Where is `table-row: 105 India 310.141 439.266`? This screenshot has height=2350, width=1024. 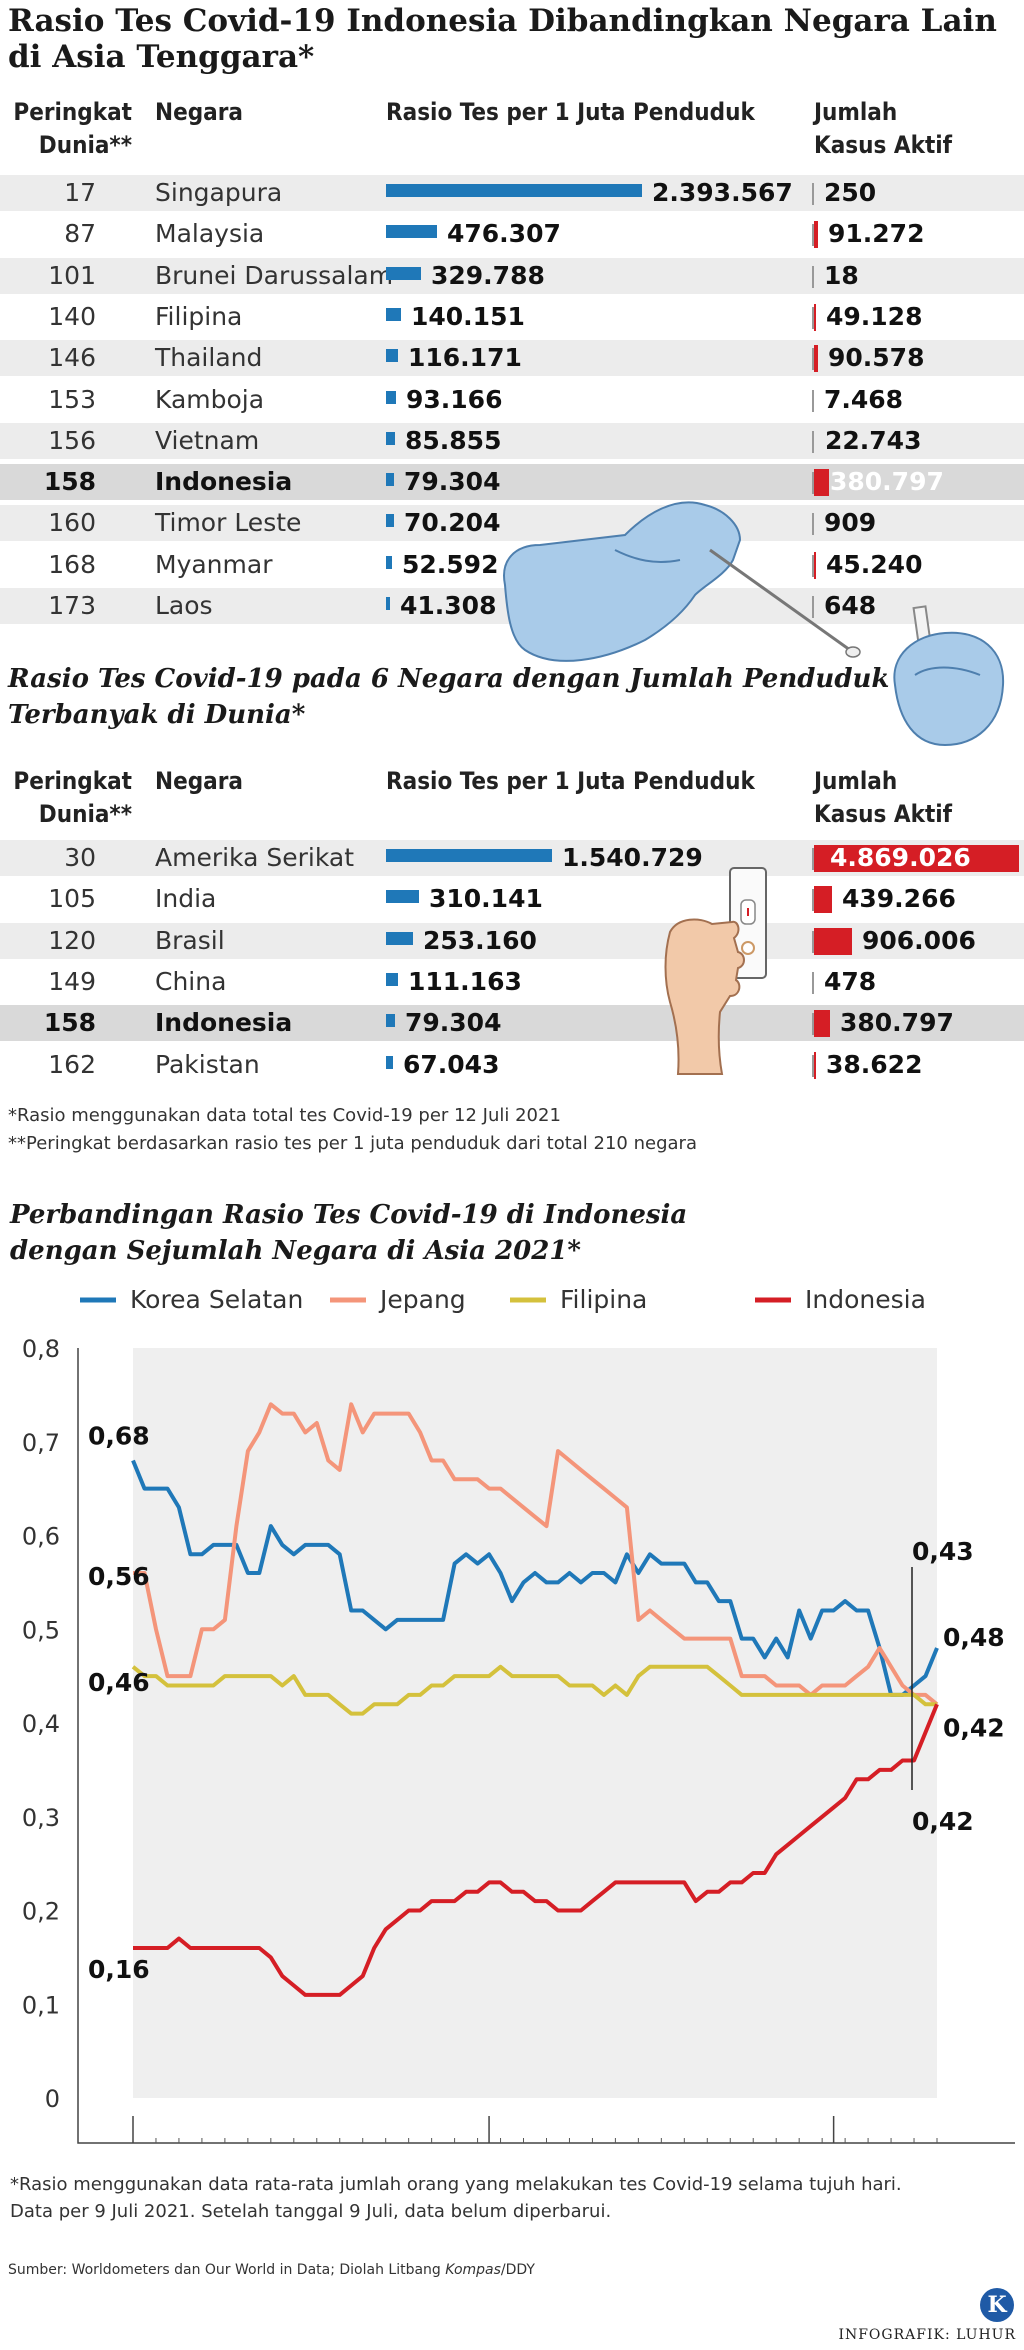 table-row: 105 India 310.141 439.266 is located at coordinates (512, 899).